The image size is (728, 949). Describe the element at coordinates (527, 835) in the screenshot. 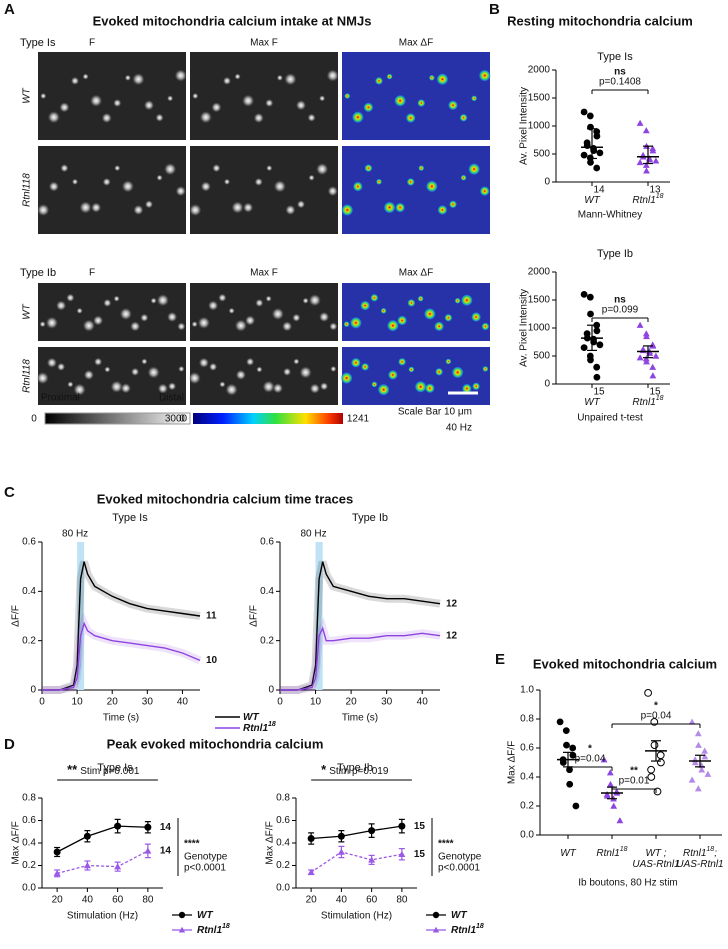

I see `y-tick-label: 0.0` at that location.